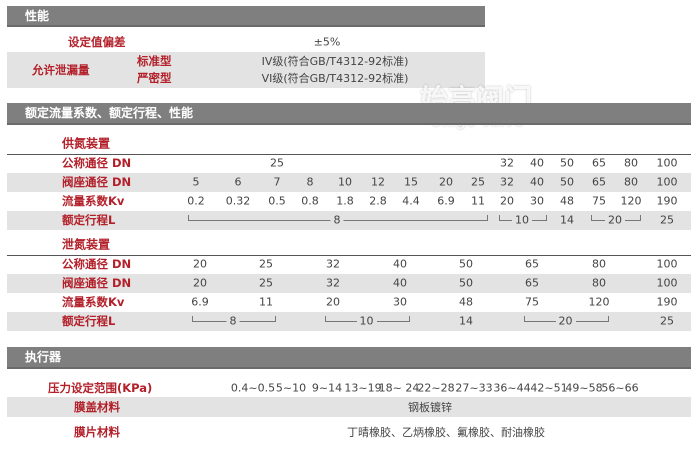  What do you see at coordinates (238, 182) in the screenshot?
I see `seat-dn-value: 6` at bounding box center [238, 182].